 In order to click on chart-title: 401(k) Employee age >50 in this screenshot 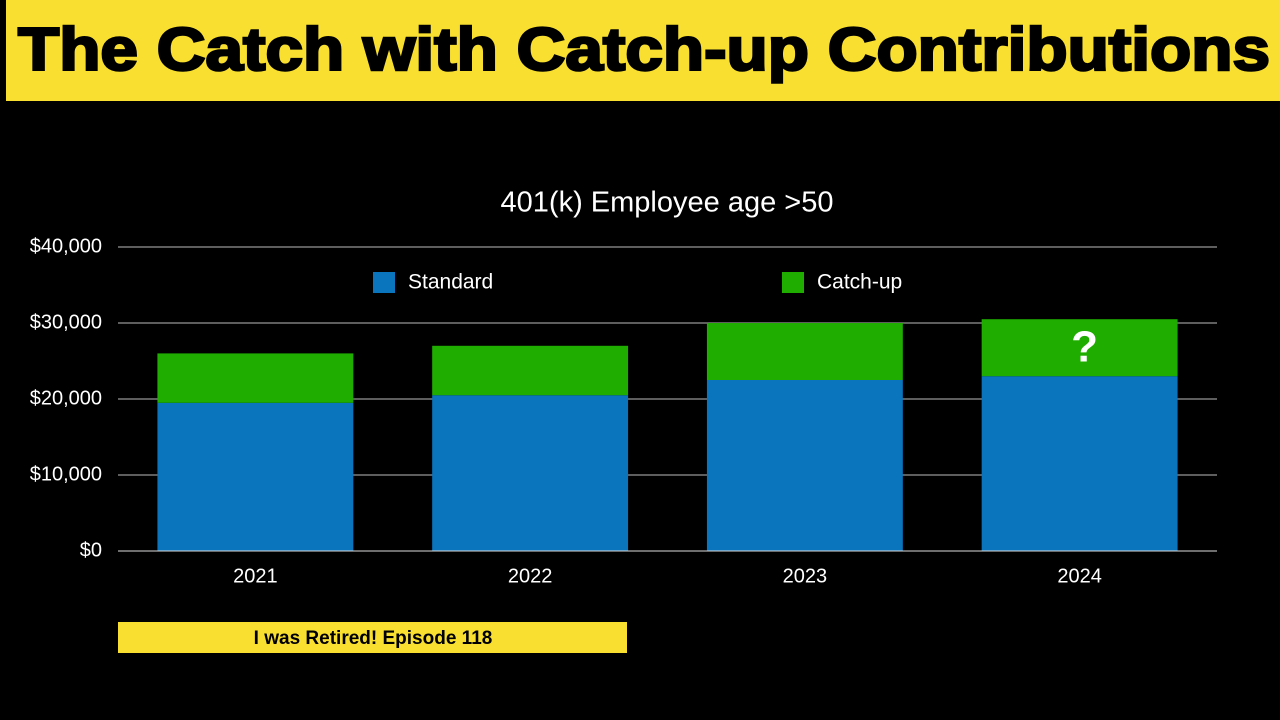, I will do `click(667, 203)`.